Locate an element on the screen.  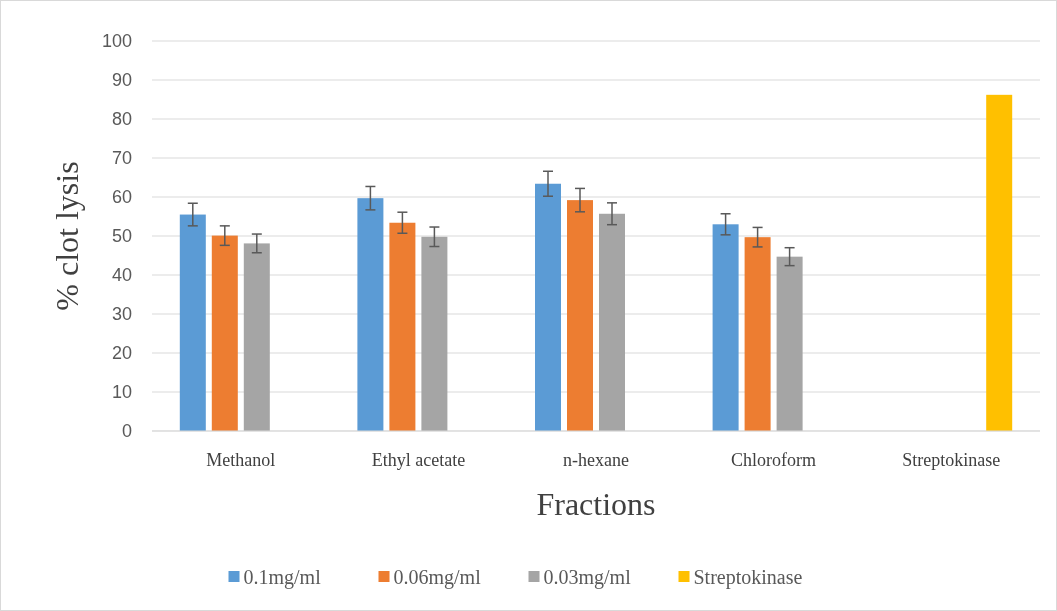
y-tick-label: 0 is located at coordinates (126, 431).